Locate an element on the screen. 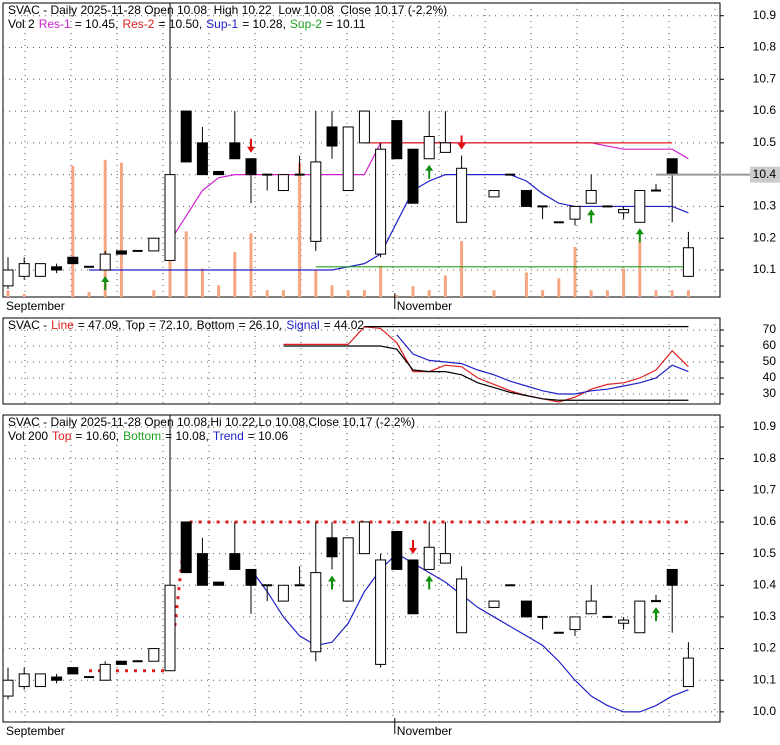 Image resolution: width=780 pixels, height=745 pixels. legend-value: = 10.50, is located at coordinates (180, 24).